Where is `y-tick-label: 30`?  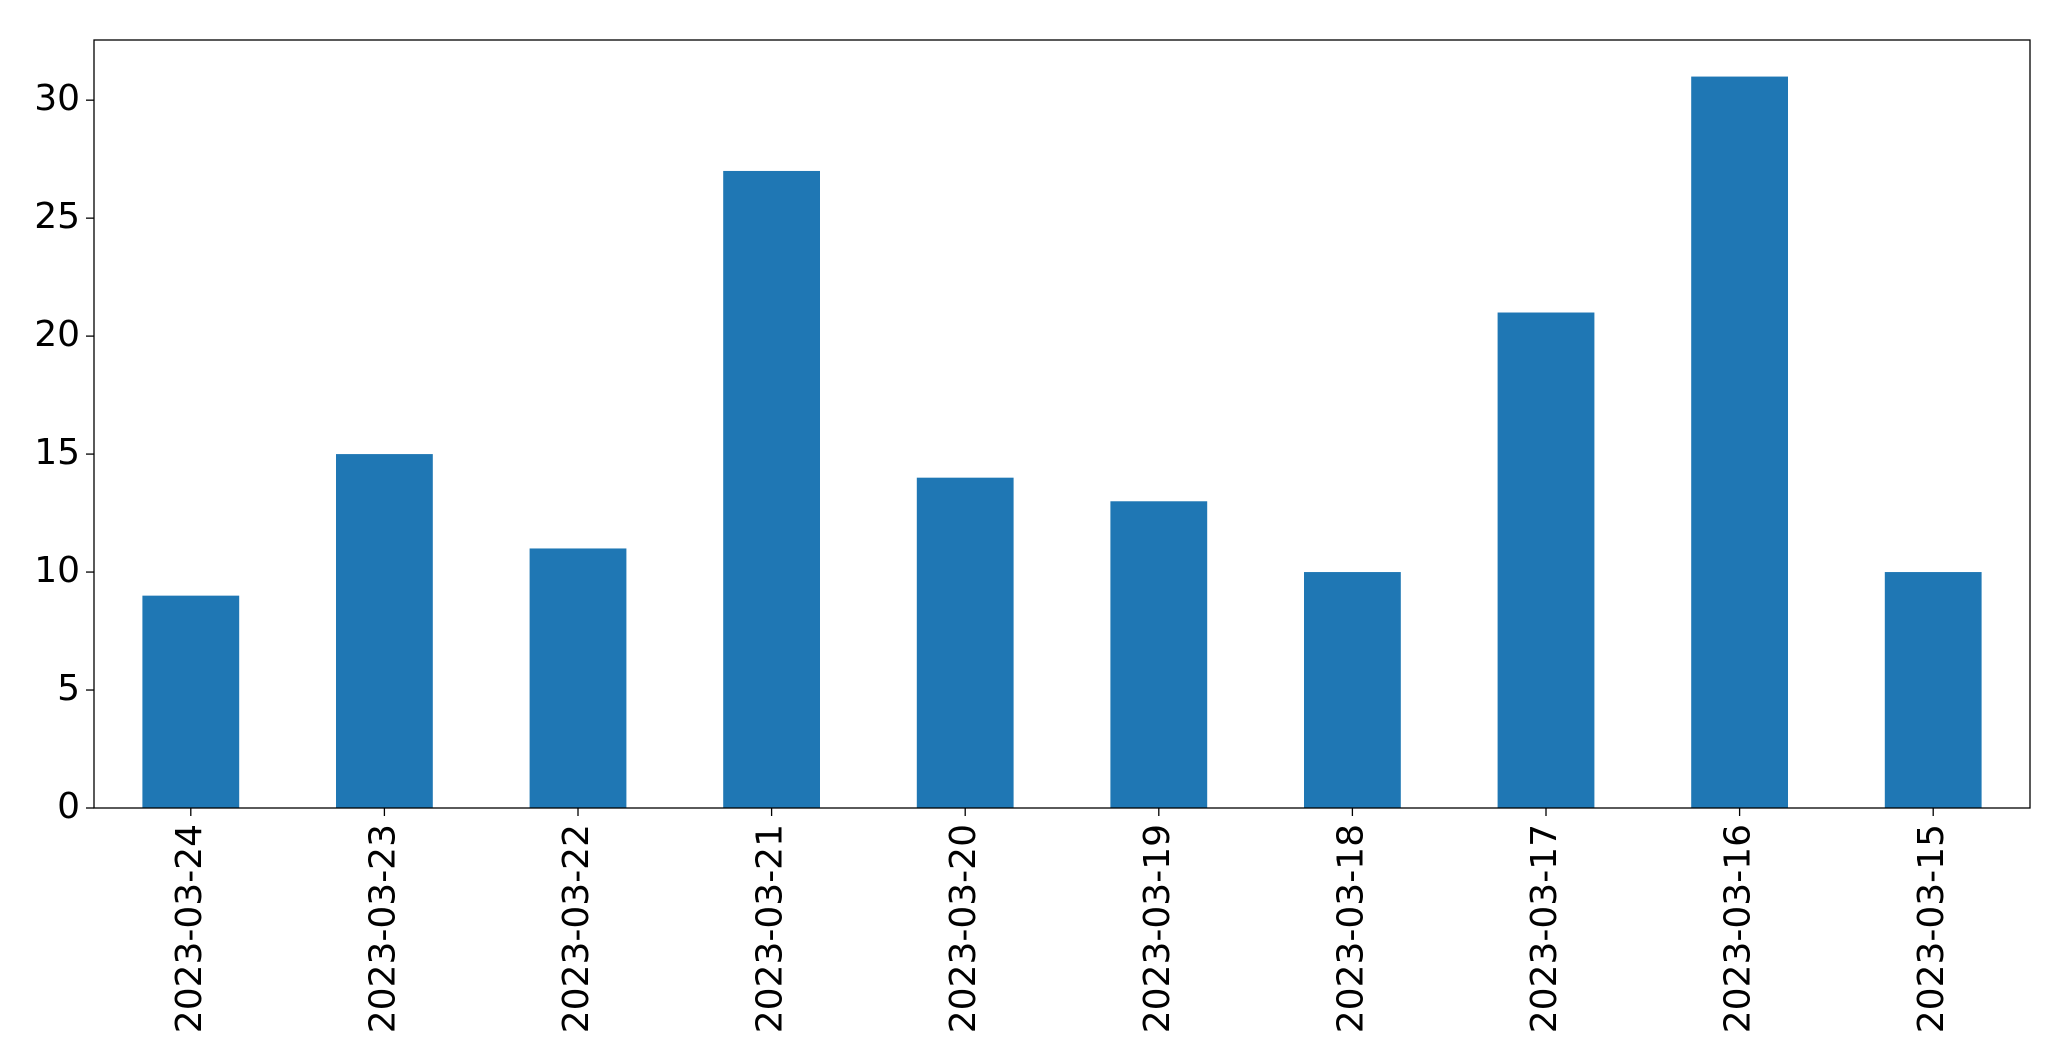
y-tick-label: 30 is located at coordinates (57, 98).